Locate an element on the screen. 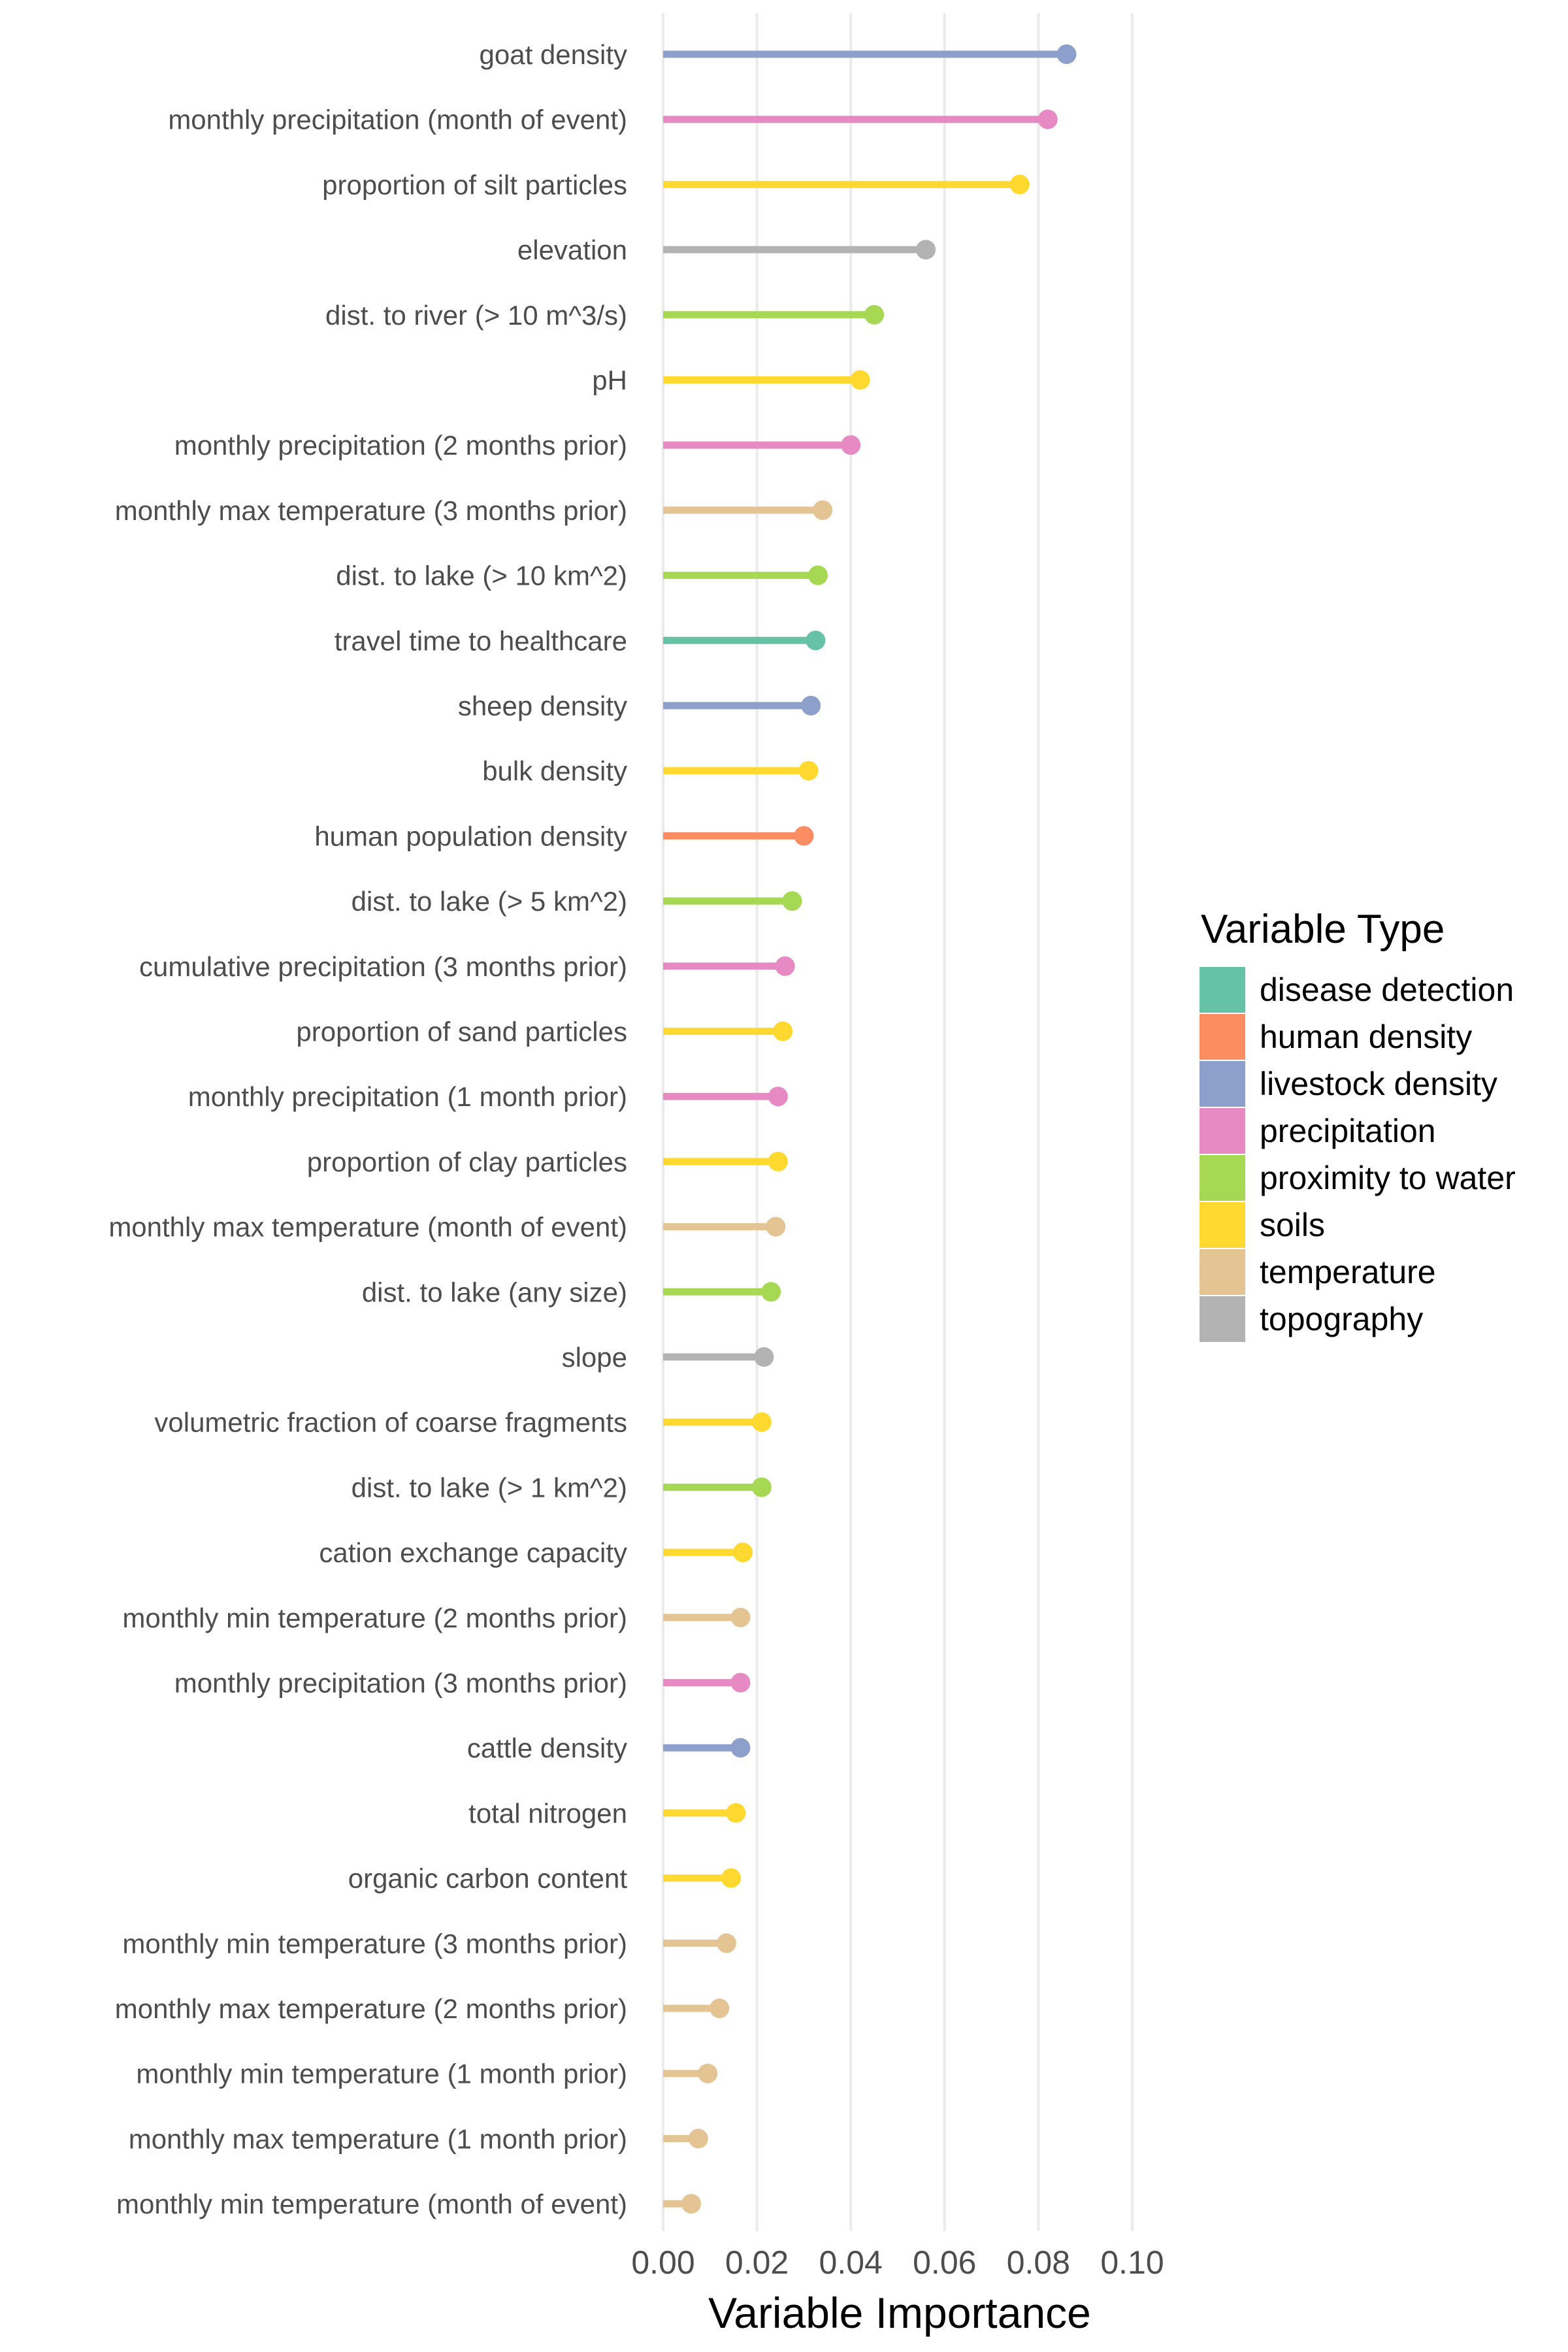 Image resolution: width=1568 pixels, height=2352 pixels. variable-label: dist. to lake (> 1 km^2) is located at coordinates (489, 1487).